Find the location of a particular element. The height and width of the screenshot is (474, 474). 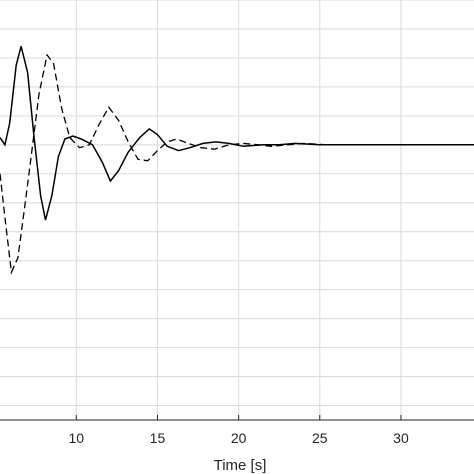

x-axis-label: Time [s] is located at coordinates (240, 465).